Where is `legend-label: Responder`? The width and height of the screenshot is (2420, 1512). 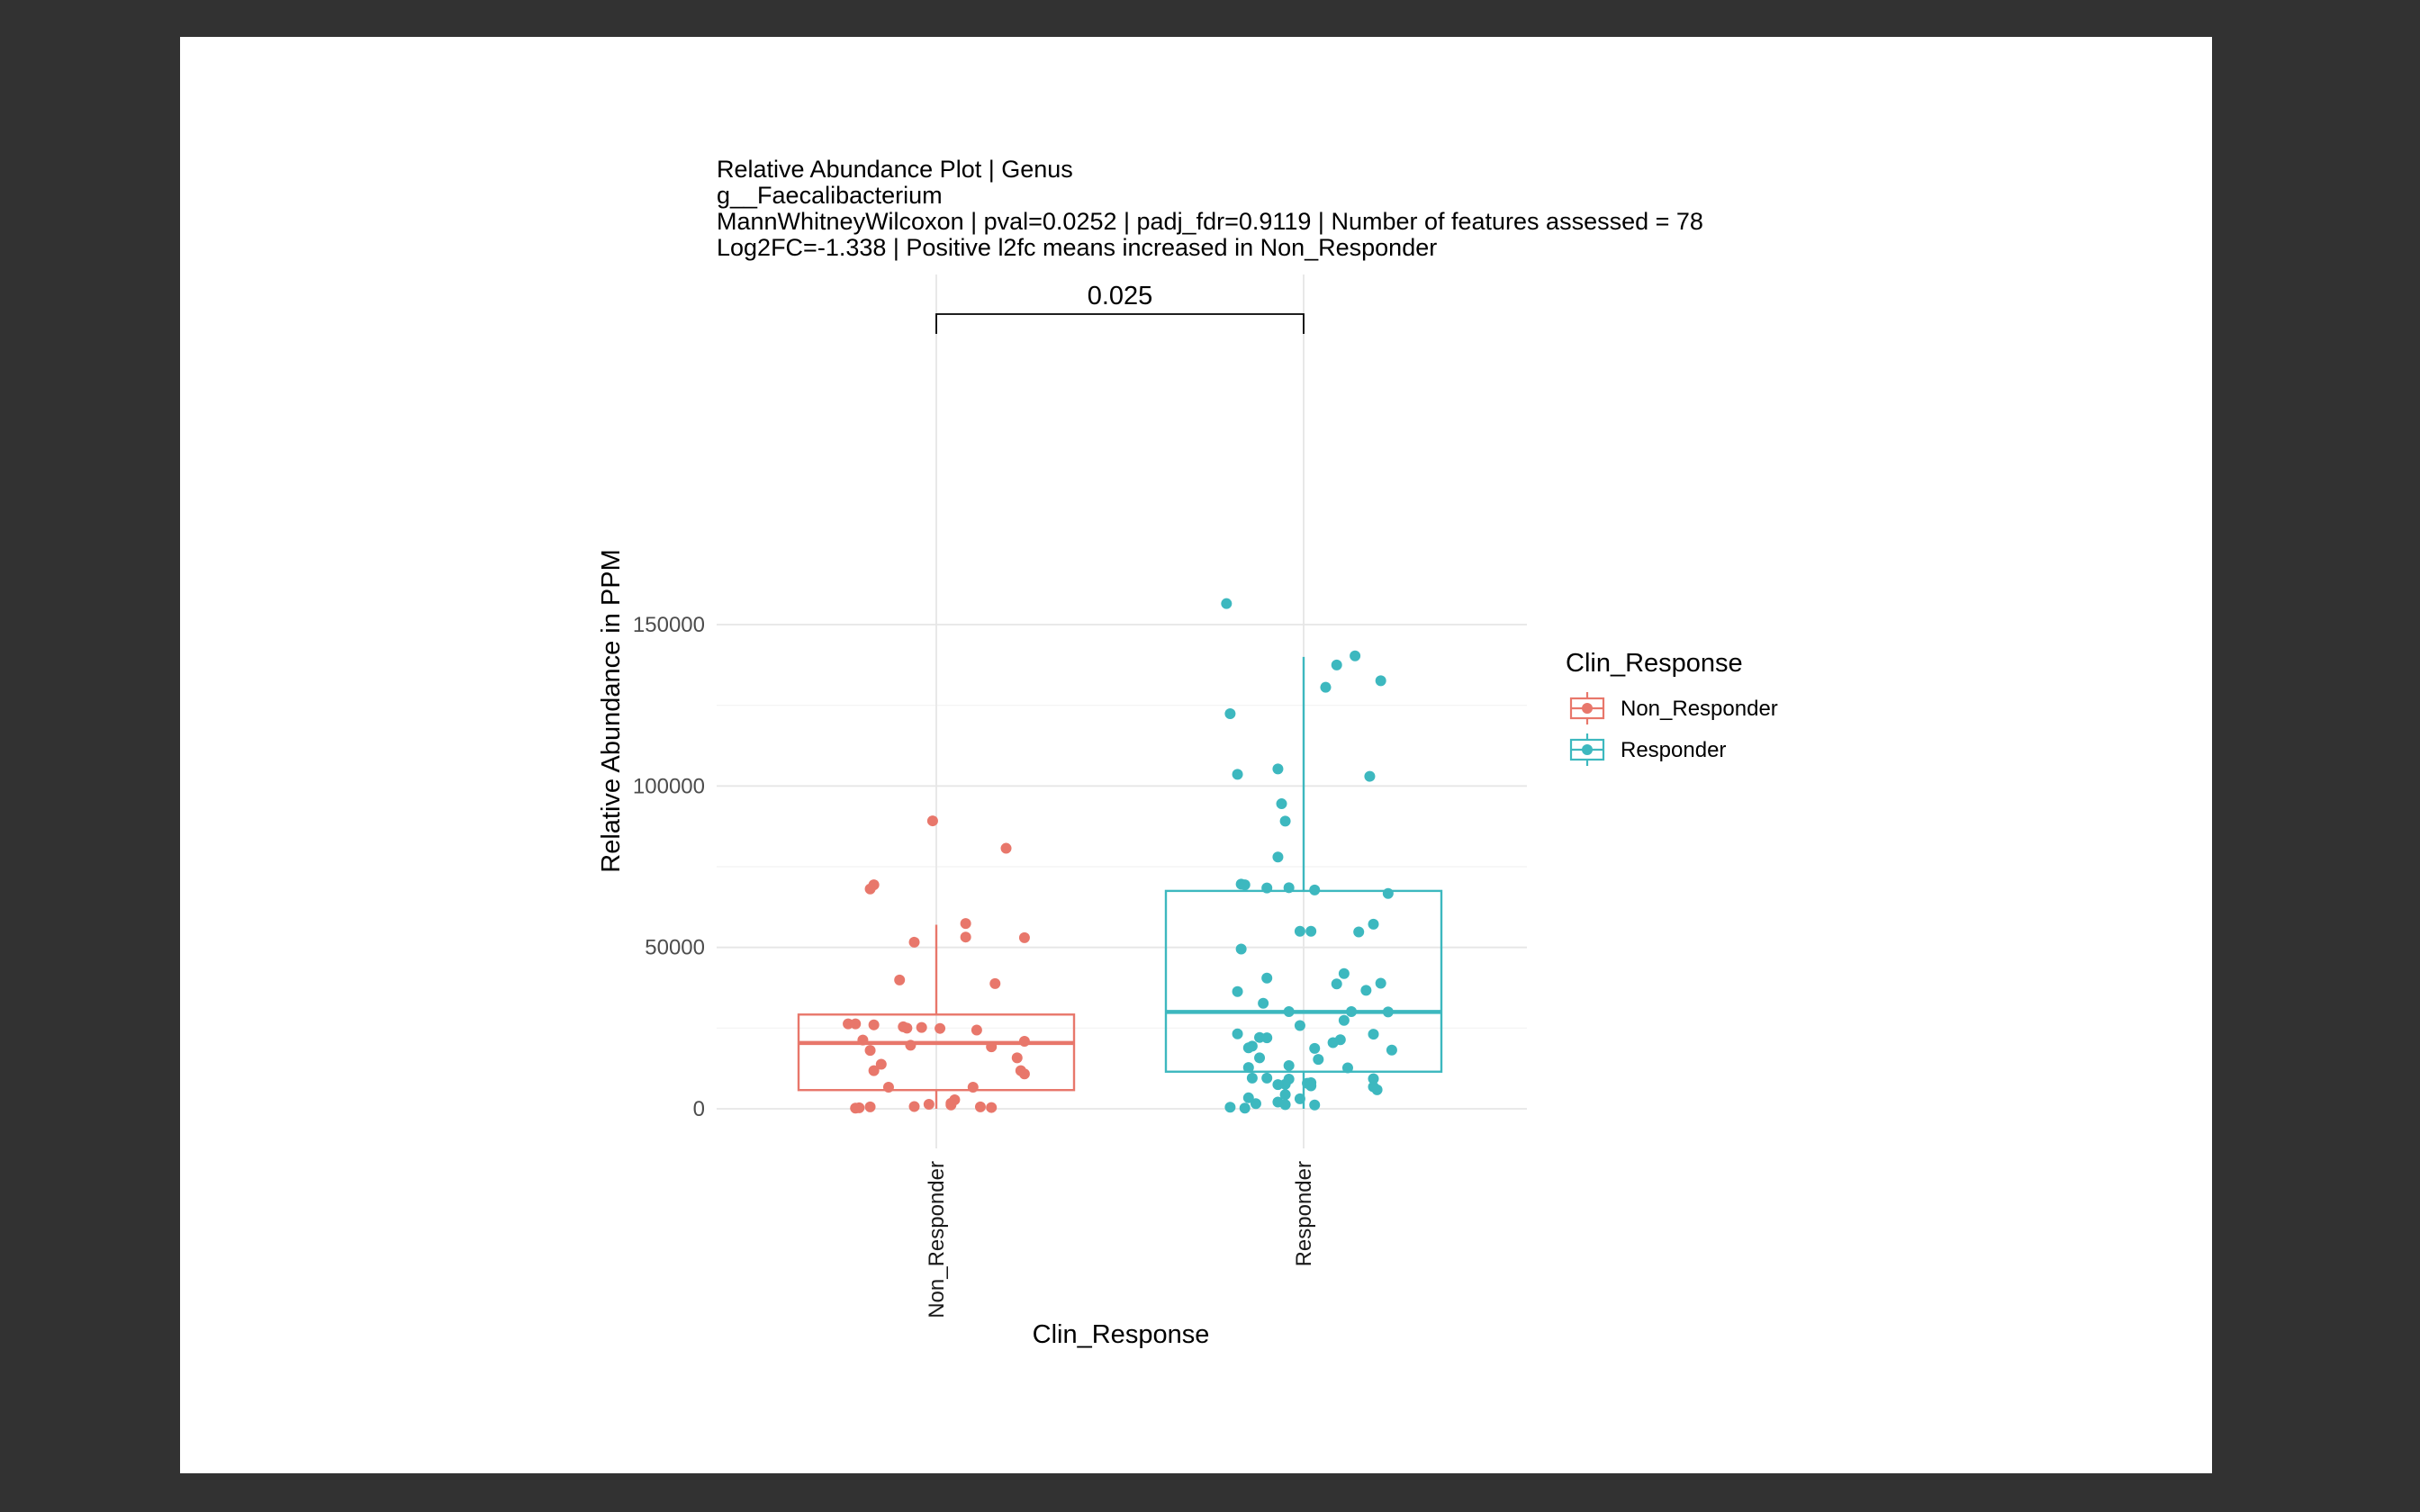 legend-label: Responder is located at coordinates (1673, 750).